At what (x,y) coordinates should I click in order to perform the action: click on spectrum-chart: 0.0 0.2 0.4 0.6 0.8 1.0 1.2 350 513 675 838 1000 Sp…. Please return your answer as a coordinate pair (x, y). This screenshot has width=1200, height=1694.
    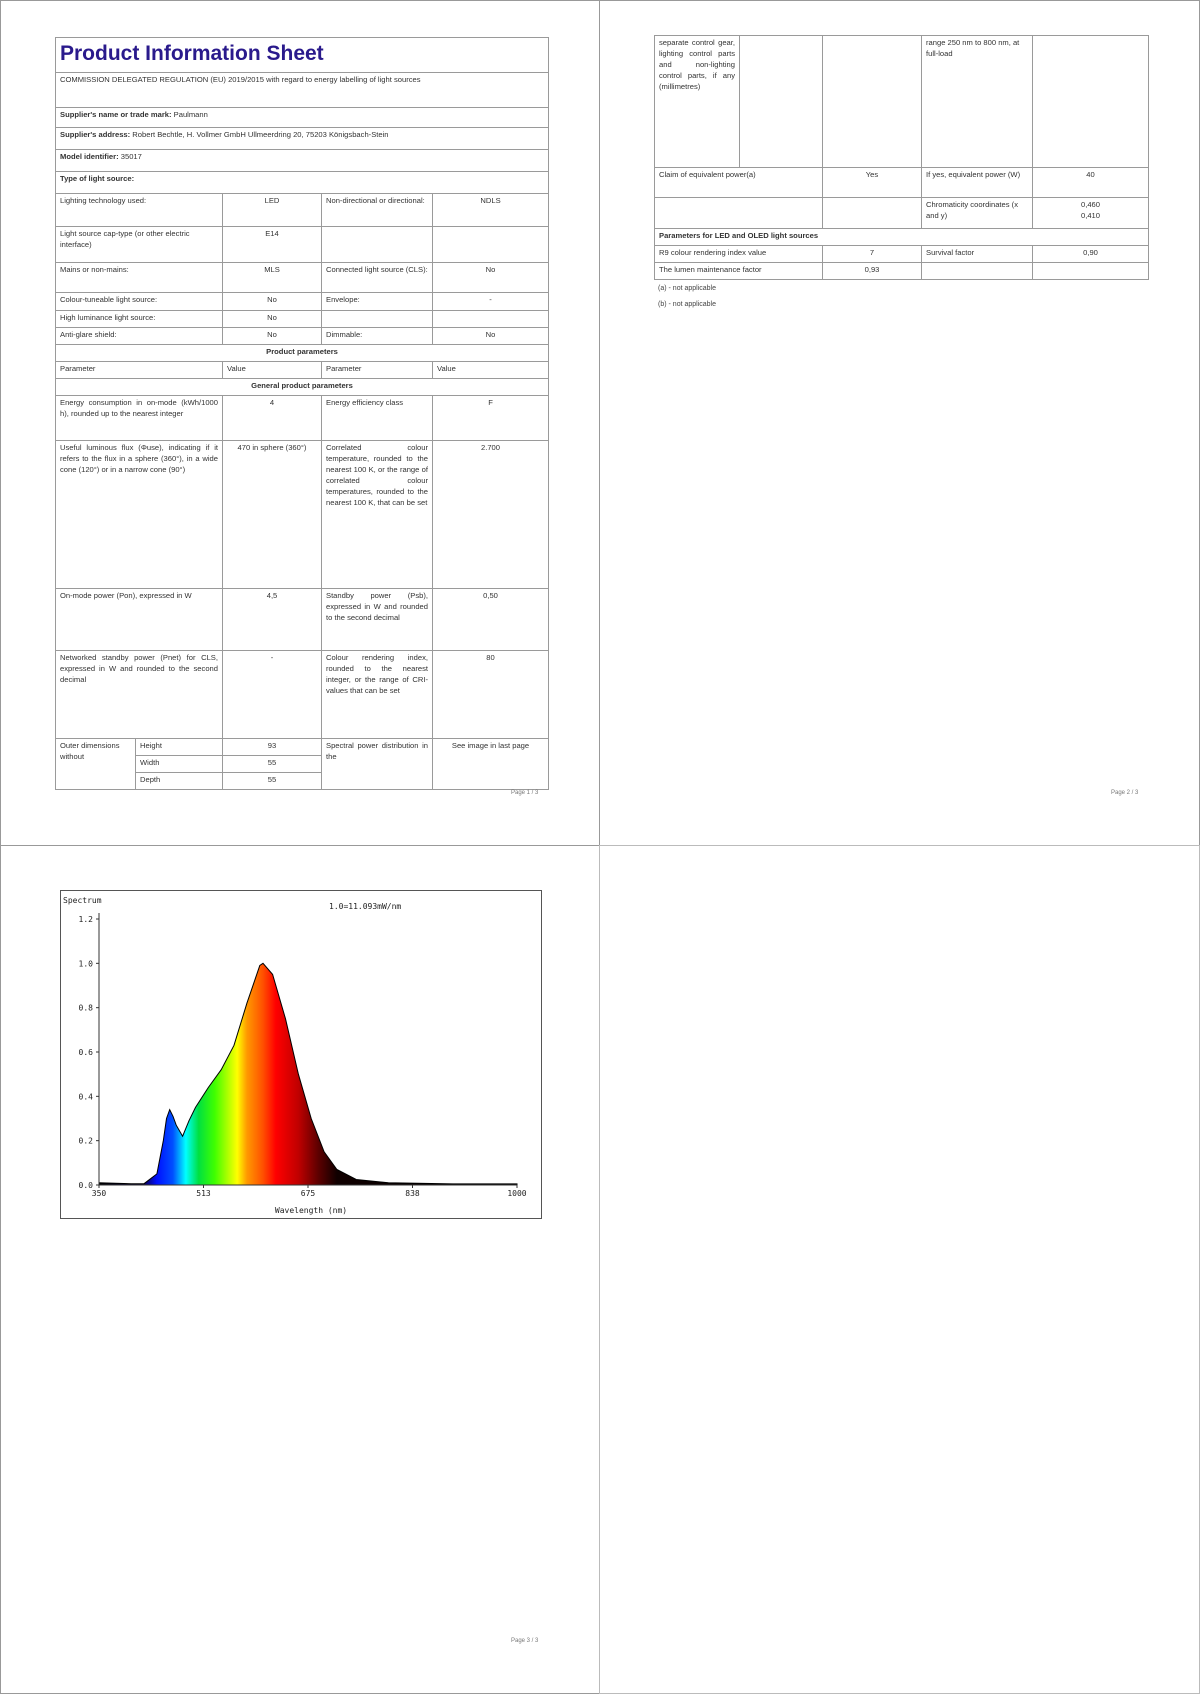
    Looking at the image, I should click on (301, 1054).